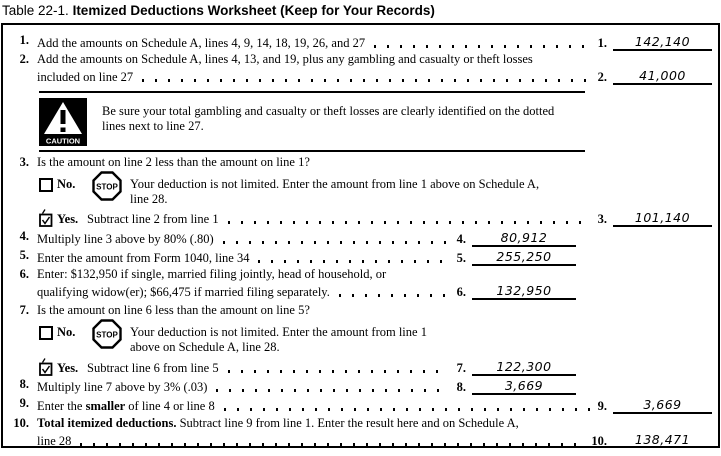 The height and width of the screenshot is (456, 721). Describe the element at coordinates (153, 219) in the screenshot. I see `line-3-yes-text: Subtract line 2 from line 1` at that location.